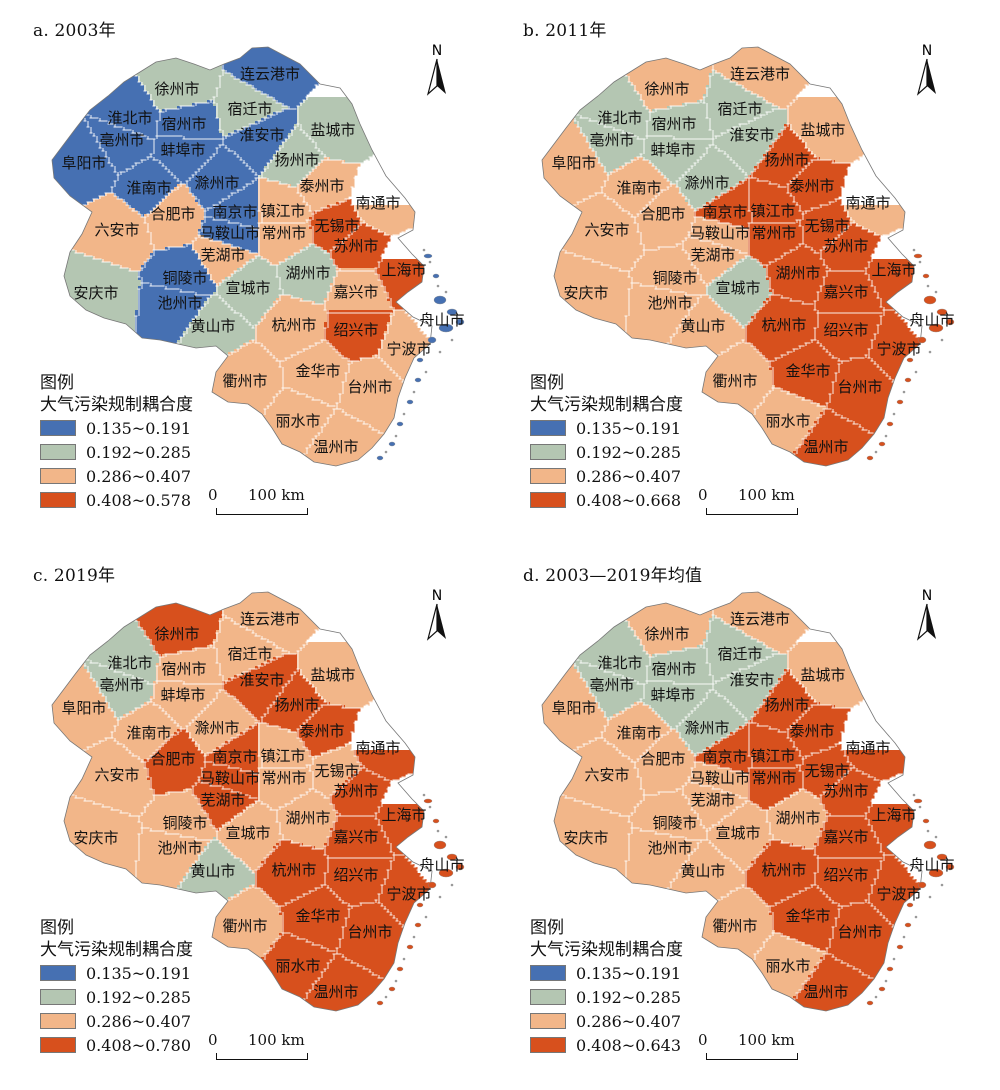 Image resolution: width=1000 pixels, height=1090 pixels. I want to click on legend-item: 0.408~0.668, so click(606, 500).